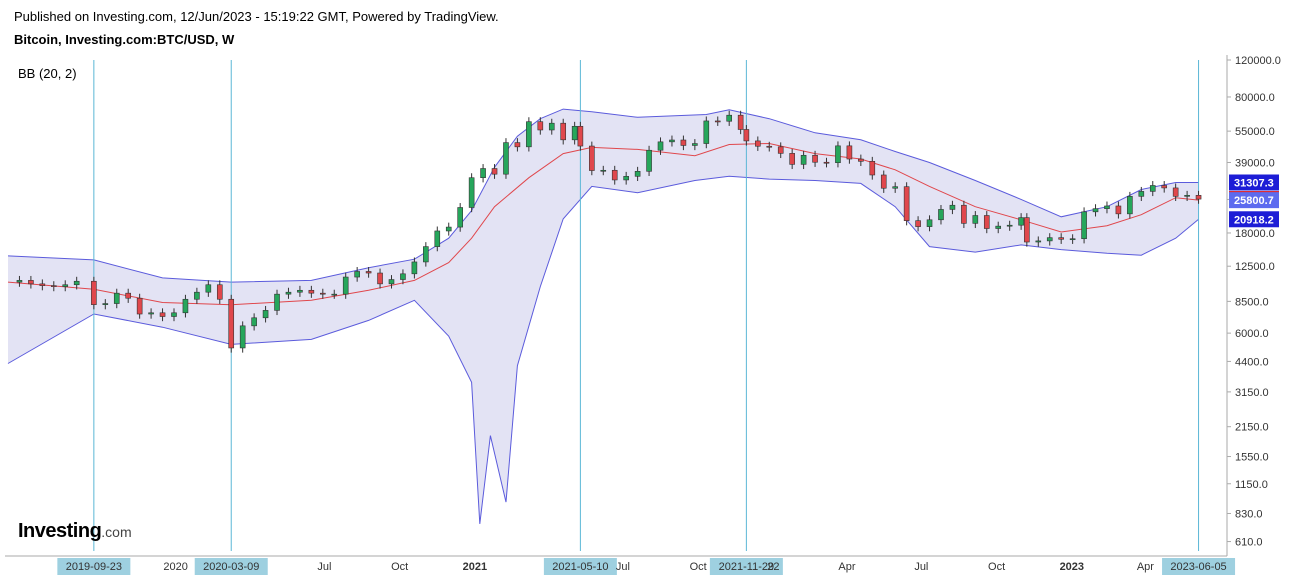 This screenshot has height=580, width=1299. What do you see at coordinates (1249, 543) in the screenshot?
I see `y-tick-label: 610.0` at bounding box center [1249, 543].